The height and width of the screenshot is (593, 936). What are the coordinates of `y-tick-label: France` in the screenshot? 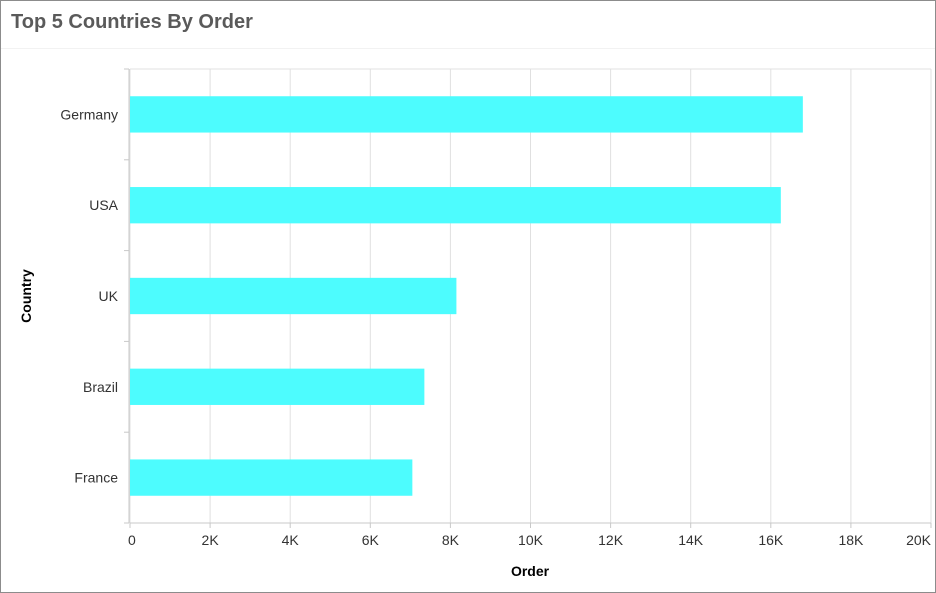 It's located at (96, 478).